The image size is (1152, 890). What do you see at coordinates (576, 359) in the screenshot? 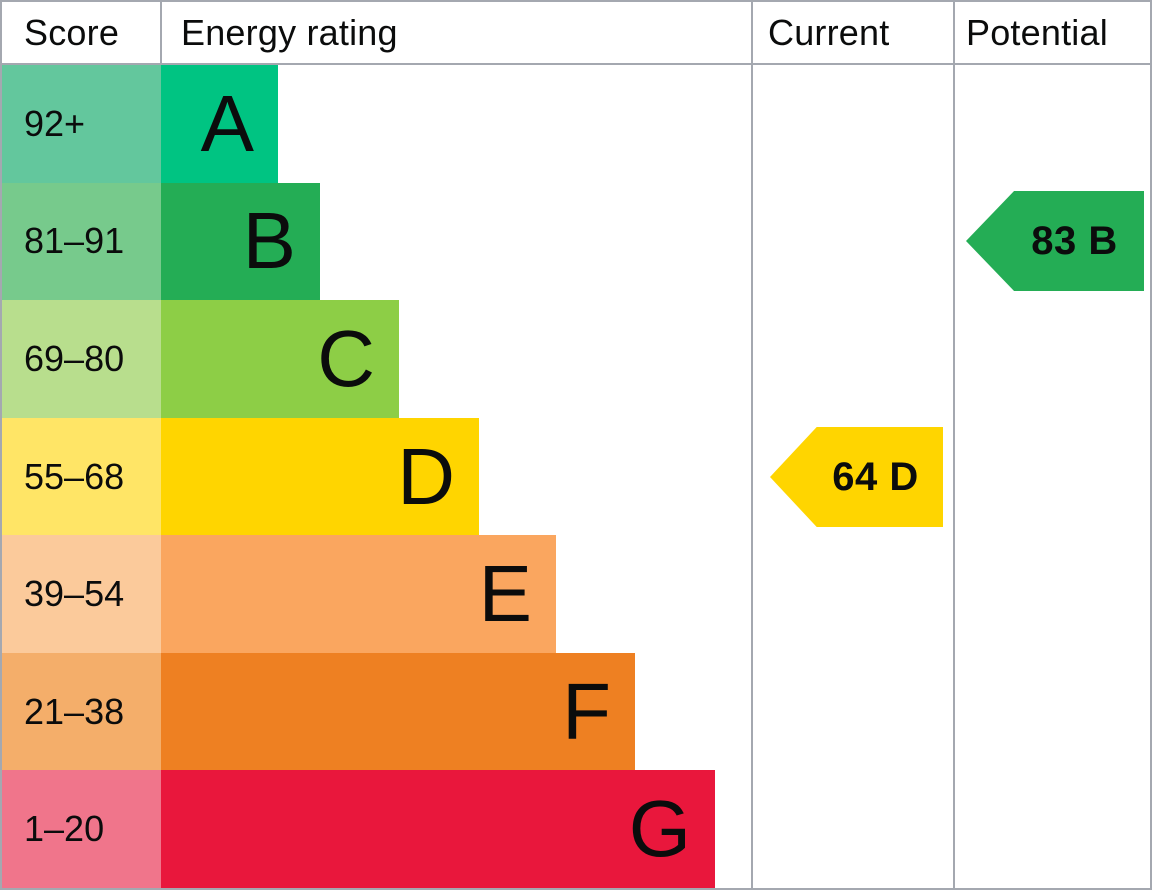
I see `band-row-c: 69–80 C` at bounding box center [576, 359].